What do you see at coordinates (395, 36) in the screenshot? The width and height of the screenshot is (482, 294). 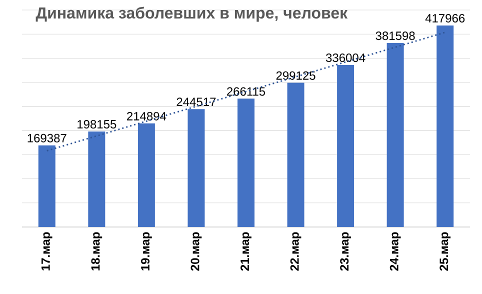 I see `data-label: 381598` at bounding box center [395, 36].